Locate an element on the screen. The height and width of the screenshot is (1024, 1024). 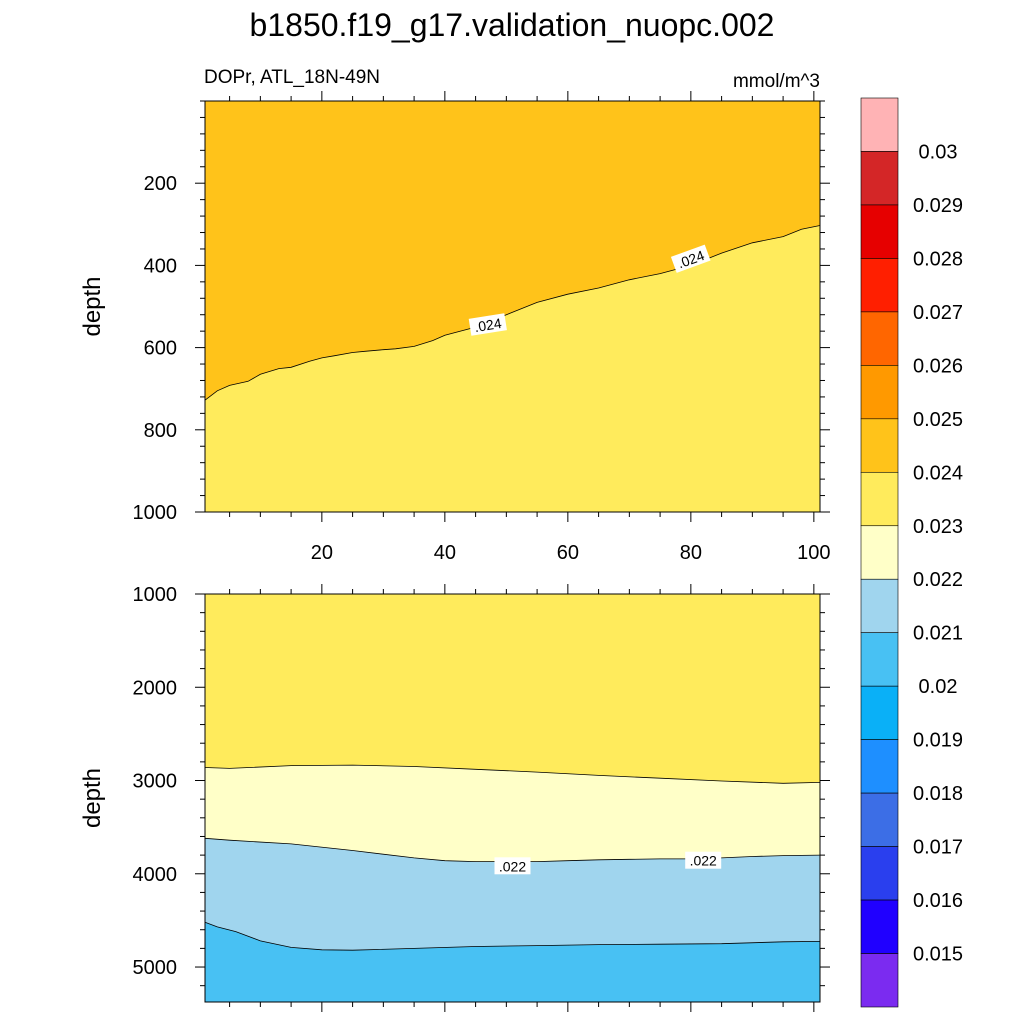
upper-contour-label-0: .024 is located at coordinates (487, 324).